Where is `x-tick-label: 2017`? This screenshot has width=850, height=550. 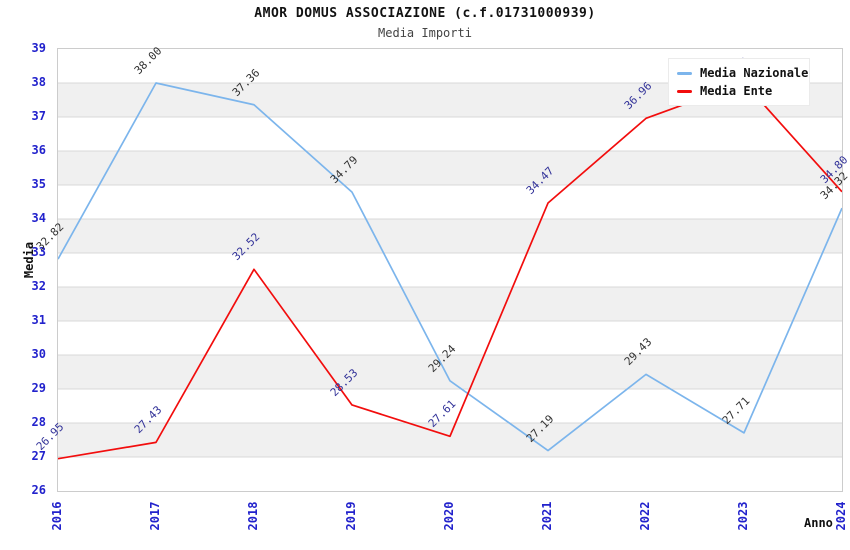 x-tick-label: 2017 is located at coordinates (155, 516).